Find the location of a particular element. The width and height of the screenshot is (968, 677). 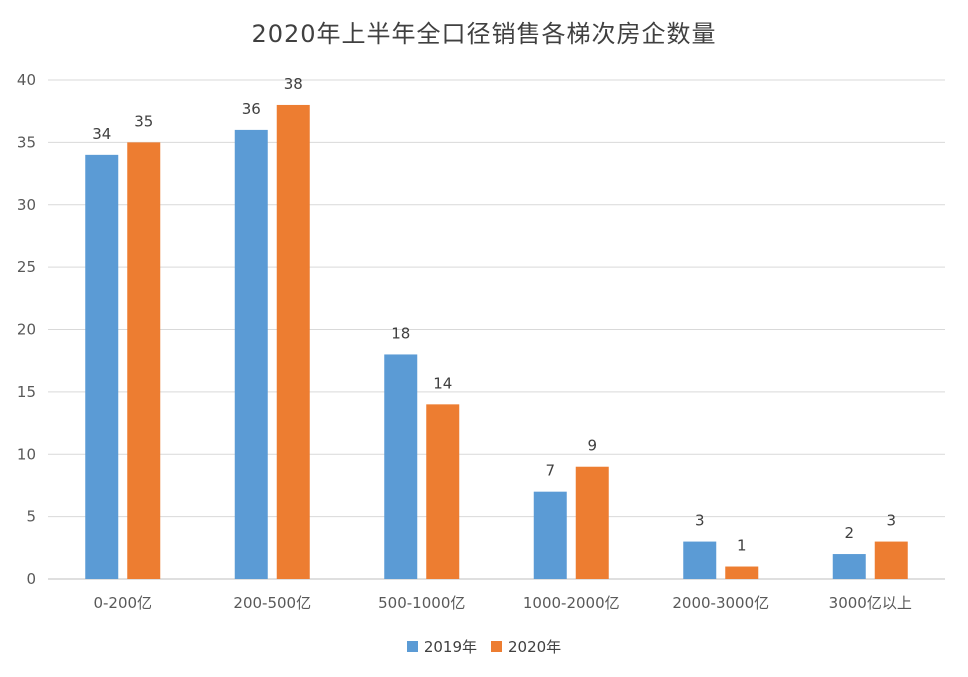

bar-value-label: 38 is located at coordinates (293, 84).